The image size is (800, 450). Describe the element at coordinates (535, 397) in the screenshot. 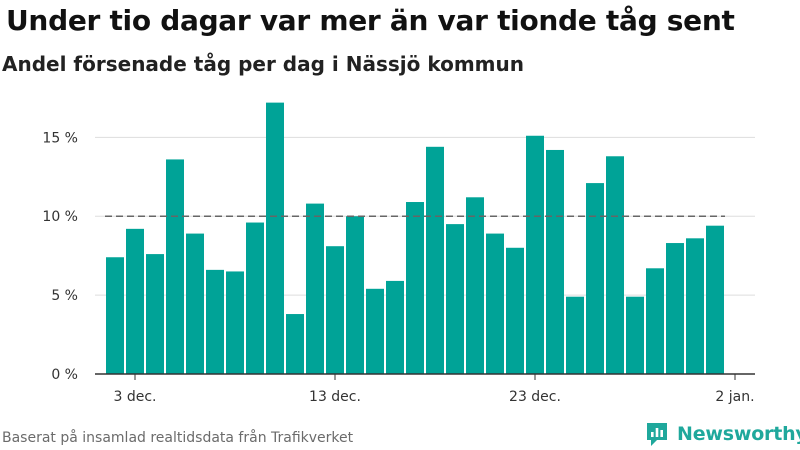

I see `x-tick-label: 23 dec.` at that location.